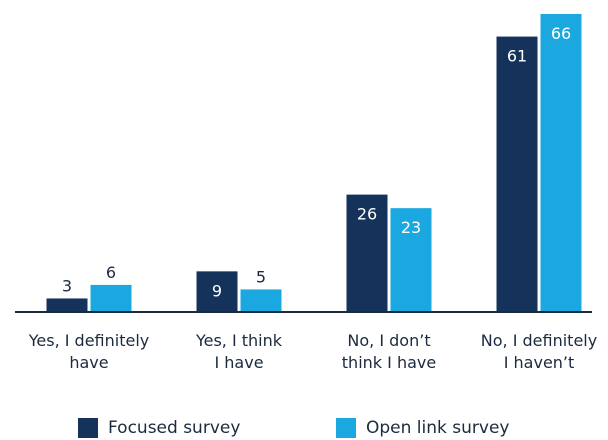  Describe the element at coordinates (111, 272) in the screenshot. I see `value-label-open-link-0: 6` at that location.